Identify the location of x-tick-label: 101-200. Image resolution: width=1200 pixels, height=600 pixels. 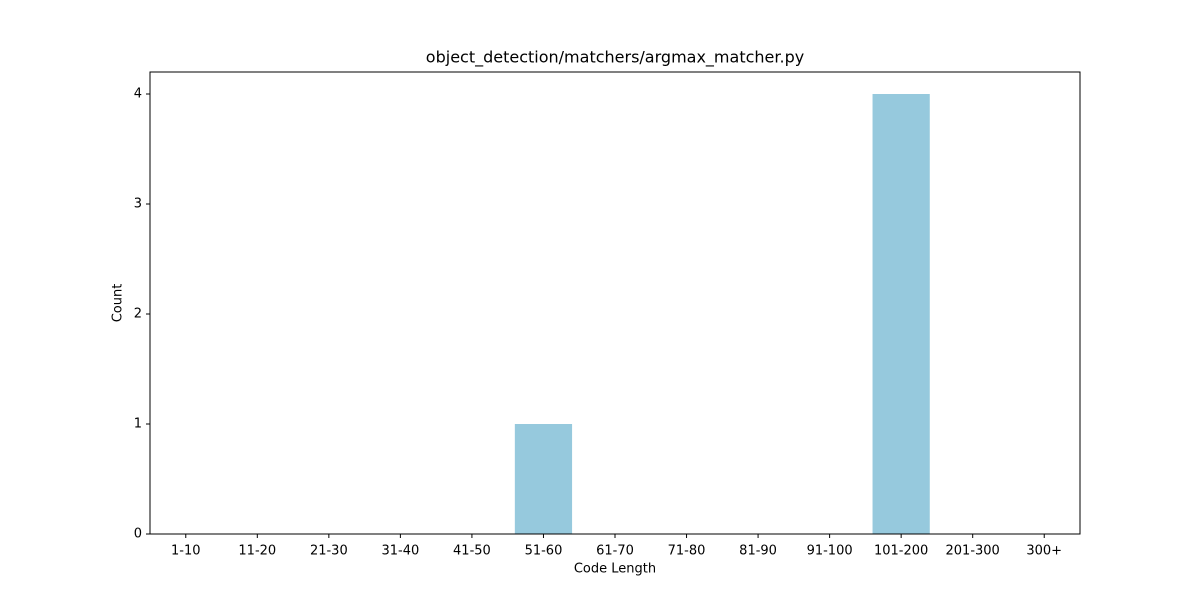
(901, 551).